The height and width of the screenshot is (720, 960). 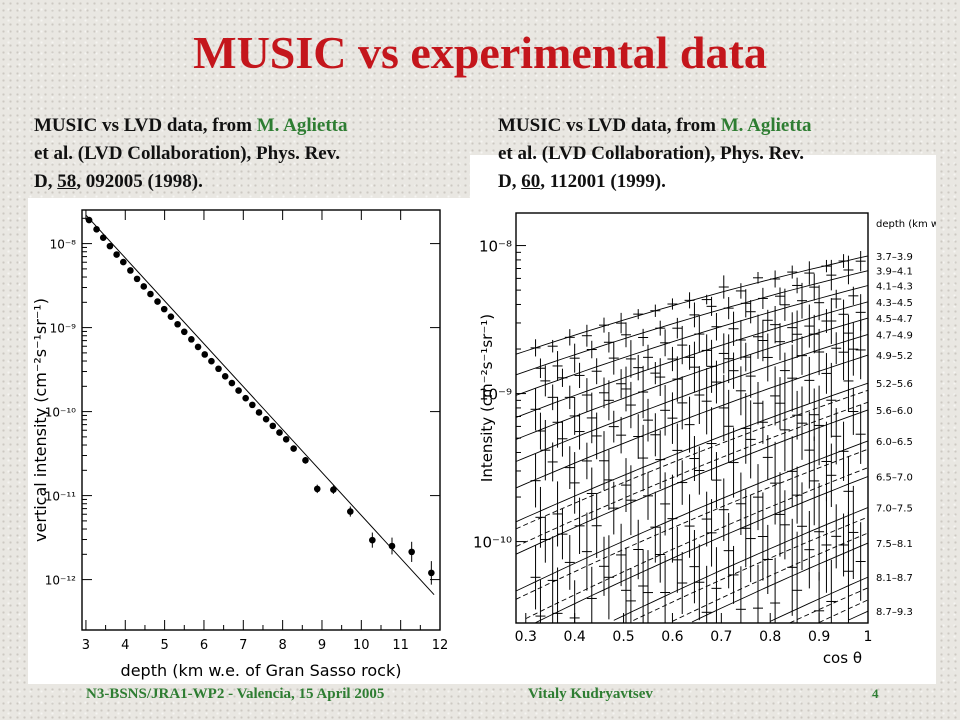 What do you see at coordinates (400, 645) in the screenshot?
I see `x-tick-label: 11` at bounding box center [400, 645].